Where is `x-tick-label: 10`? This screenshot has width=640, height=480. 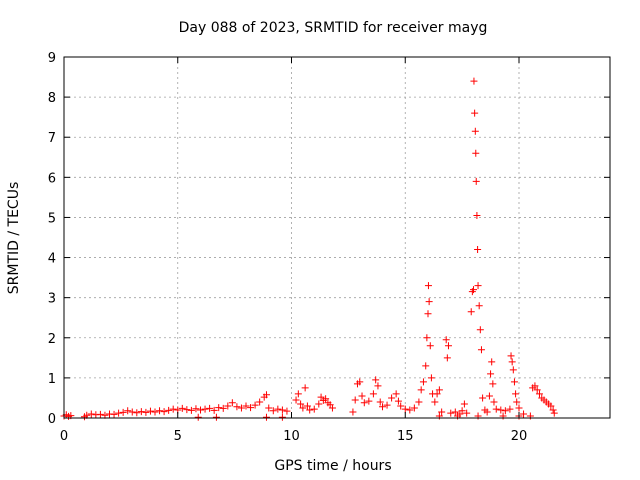
x-tick-label: 10 is located at coordinates (291, 436).